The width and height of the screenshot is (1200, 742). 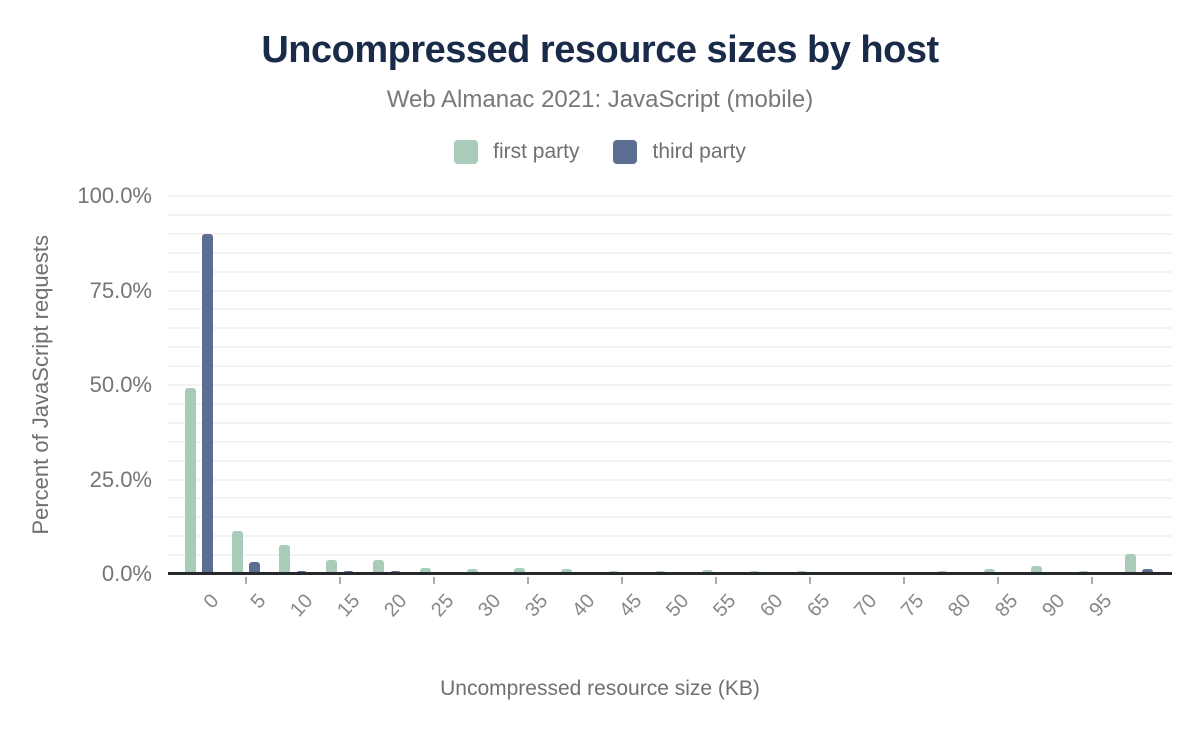 What do you see at coordinates (80, 384) in the screenshot?
I see `y-axis-ticks: 100.0% 75.0% 50.0% 25.0% 0.0%` at bounding box center [80, 384].